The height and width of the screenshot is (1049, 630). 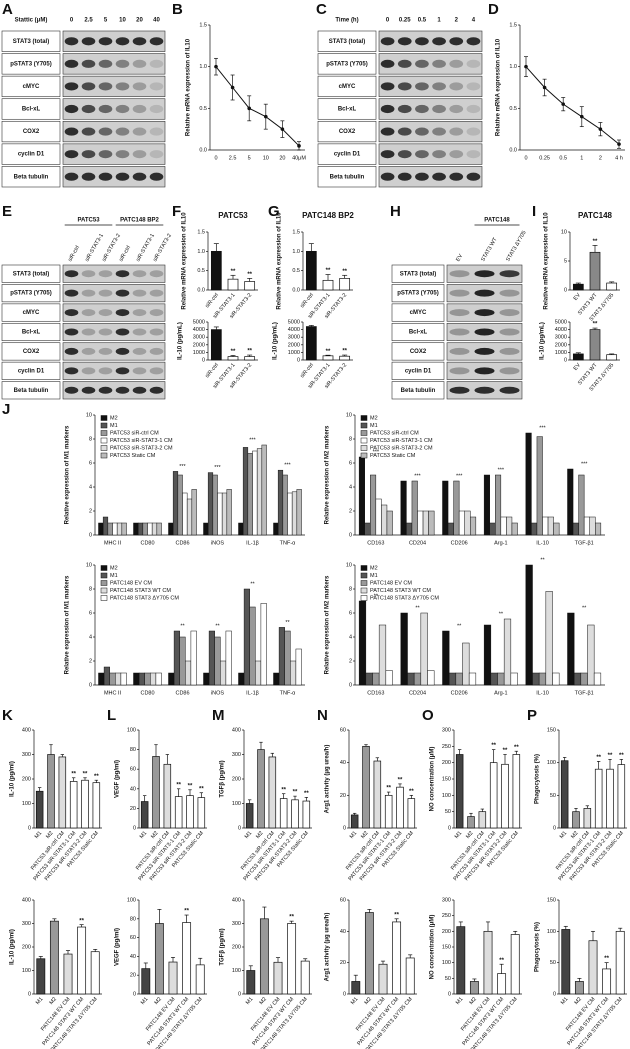 I want to click on y-tick-label: 300, so click(x=26, y=924).